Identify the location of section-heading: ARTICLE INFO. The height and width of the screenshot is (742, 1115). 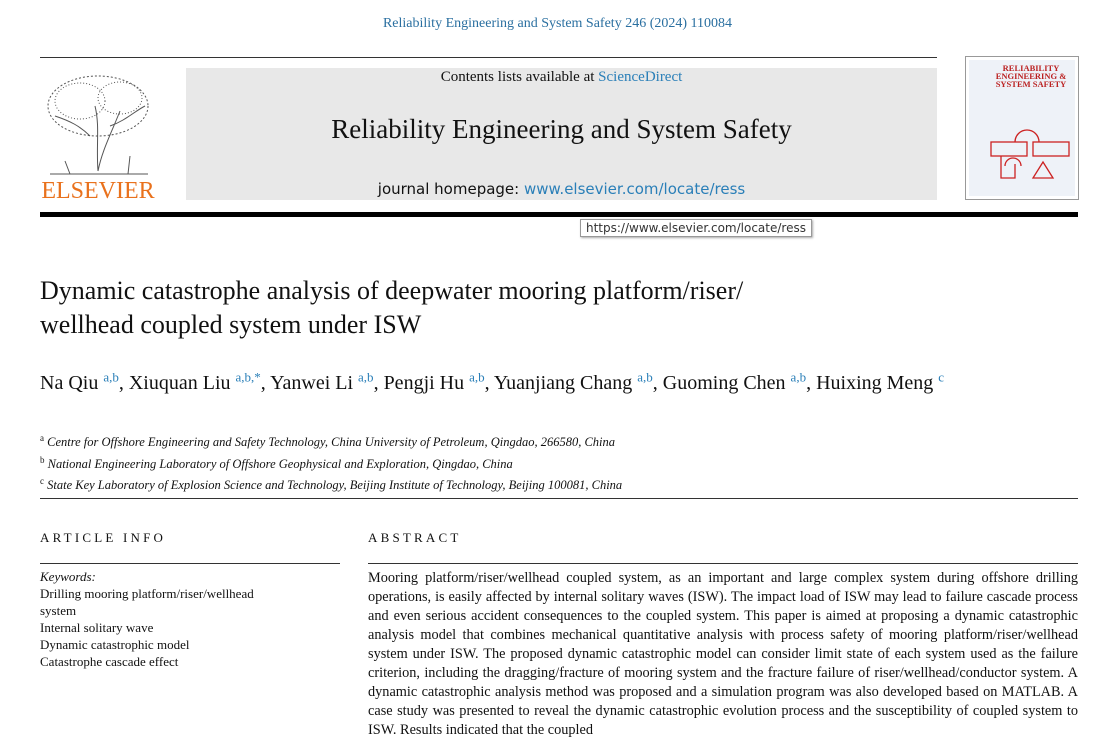
(103, 537).